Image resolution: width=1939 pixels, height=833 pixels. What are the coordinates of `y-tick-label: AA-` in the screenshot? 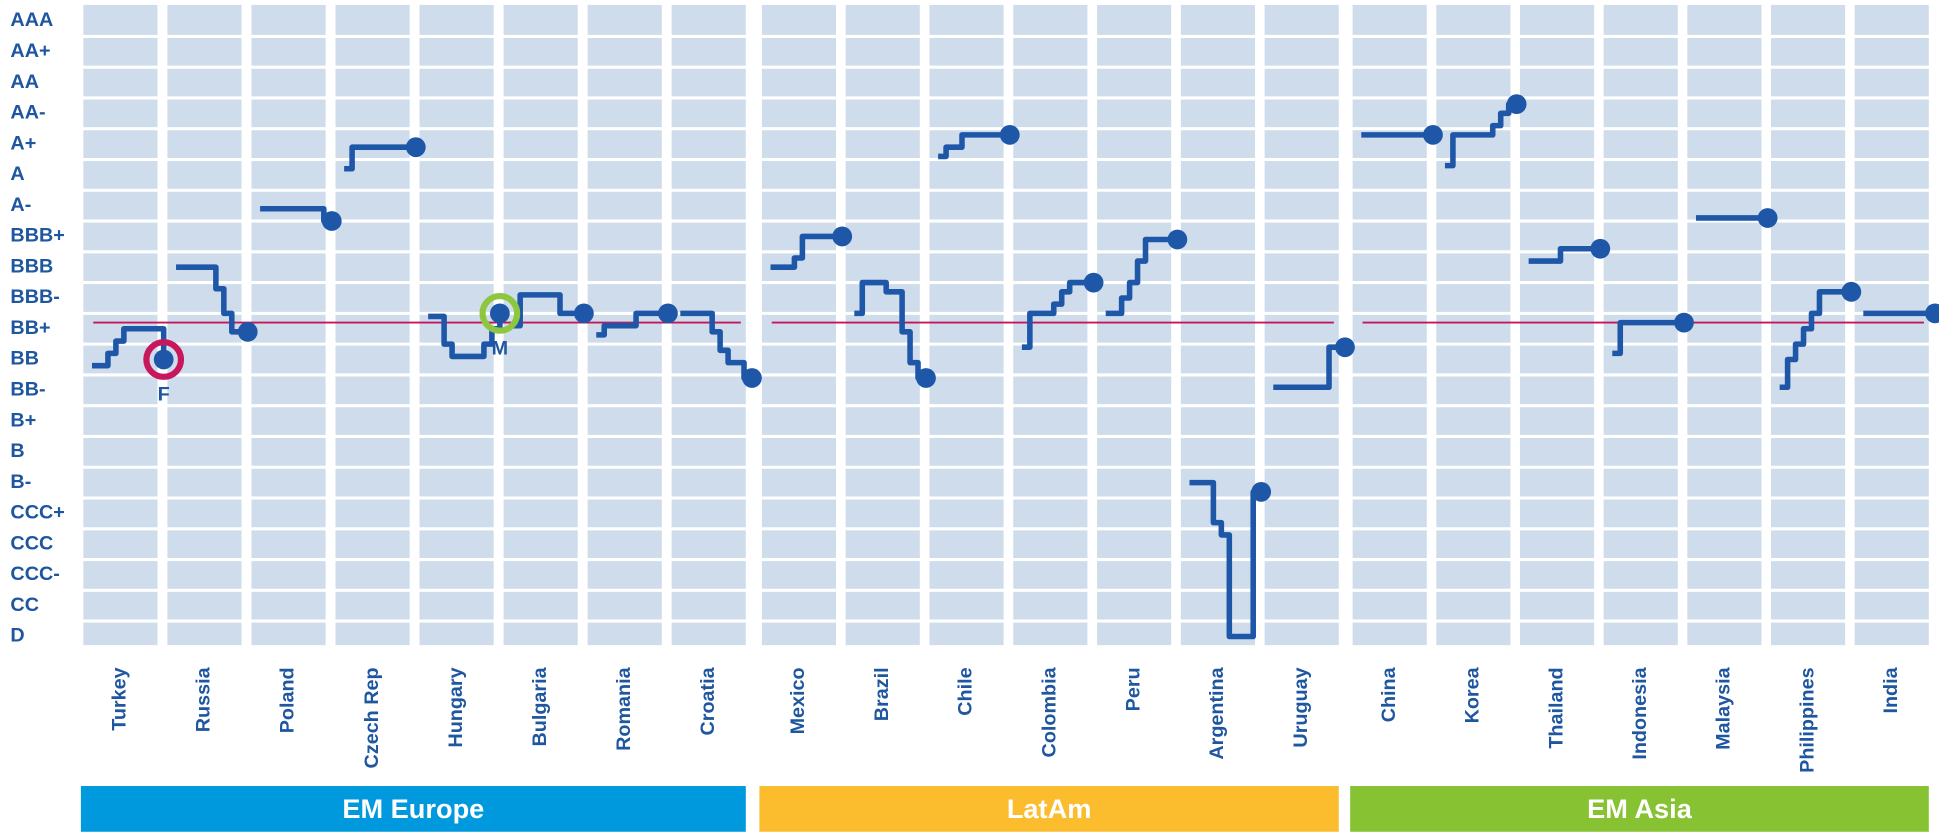 It's located at (27, 113).